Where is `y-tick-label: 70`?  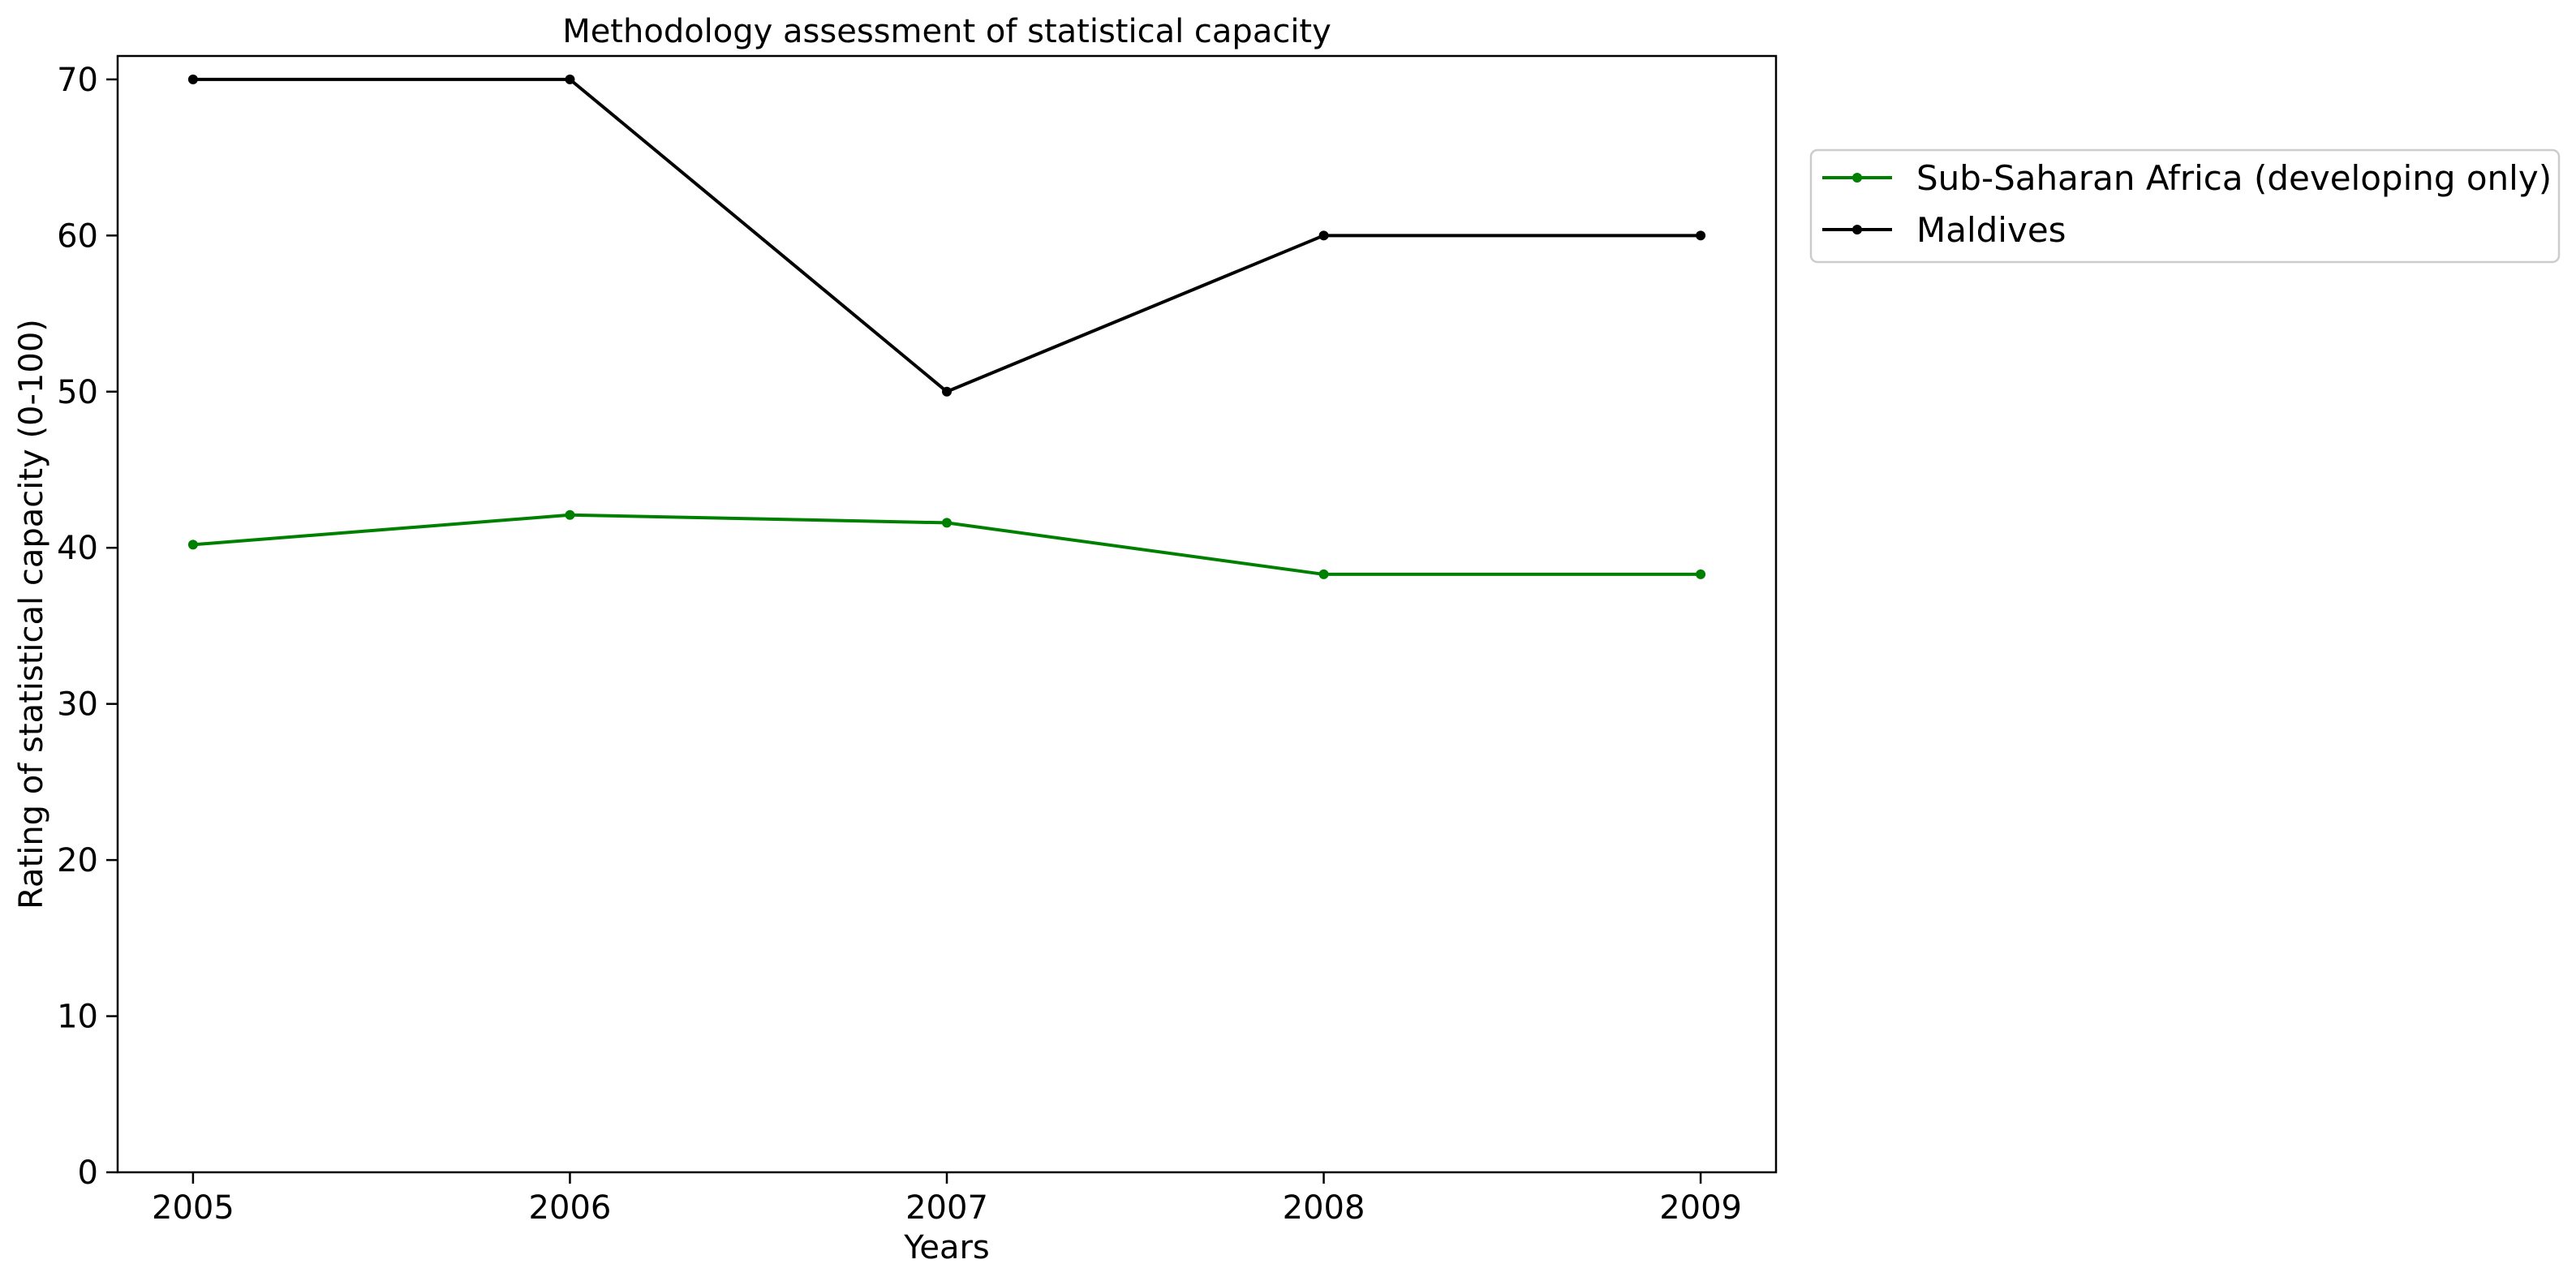 y-tick-label: 70 is located at coordinates (77, 80).